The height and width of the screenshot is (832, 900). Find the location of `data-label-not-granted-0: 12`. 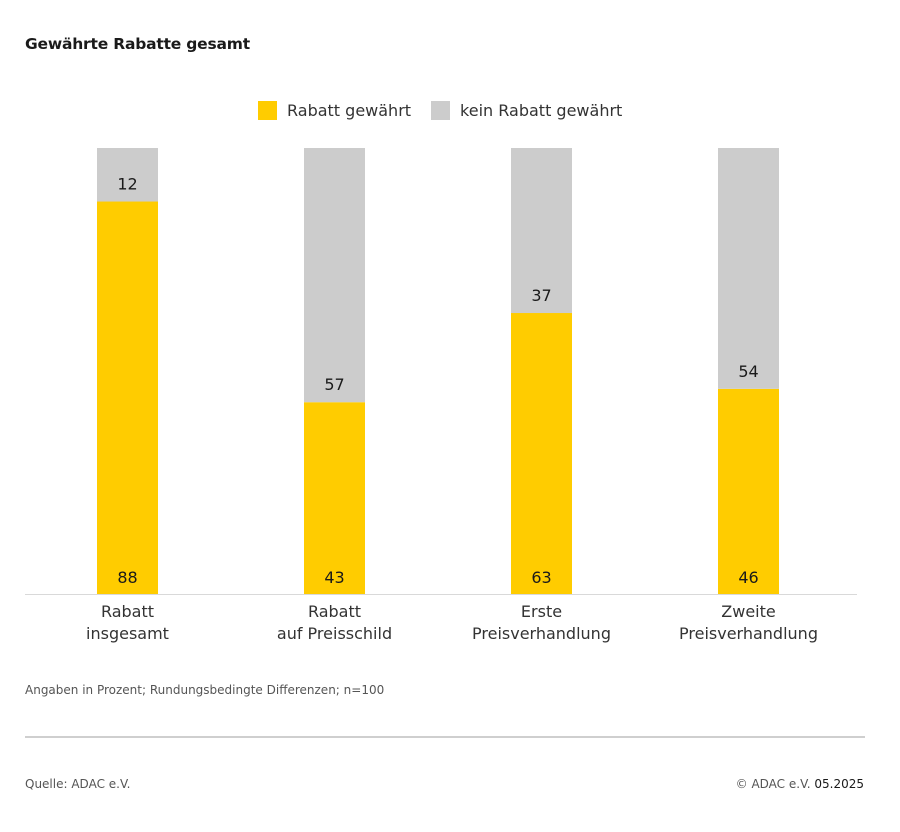

data-label-not-granted-0: 12 is located at coordinates (127, 184).